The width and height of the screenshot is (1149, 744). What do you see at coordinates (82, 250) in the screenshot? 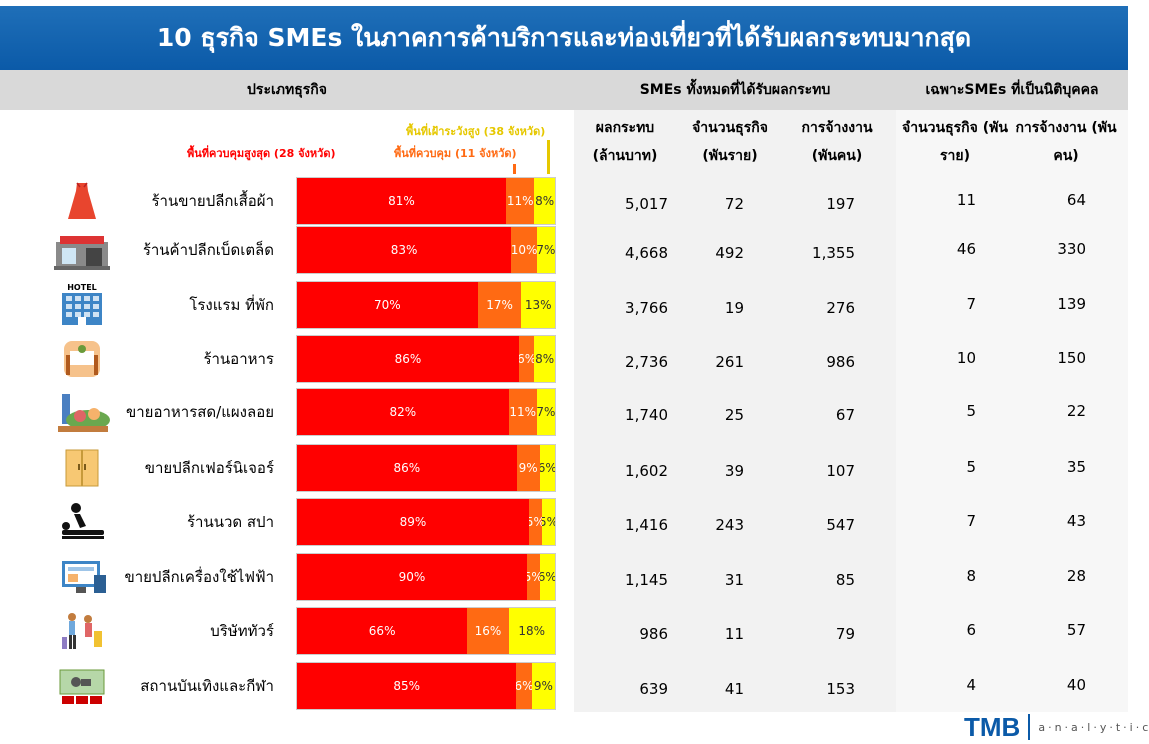
I see `store-icon` at bounding box center [82, 250].